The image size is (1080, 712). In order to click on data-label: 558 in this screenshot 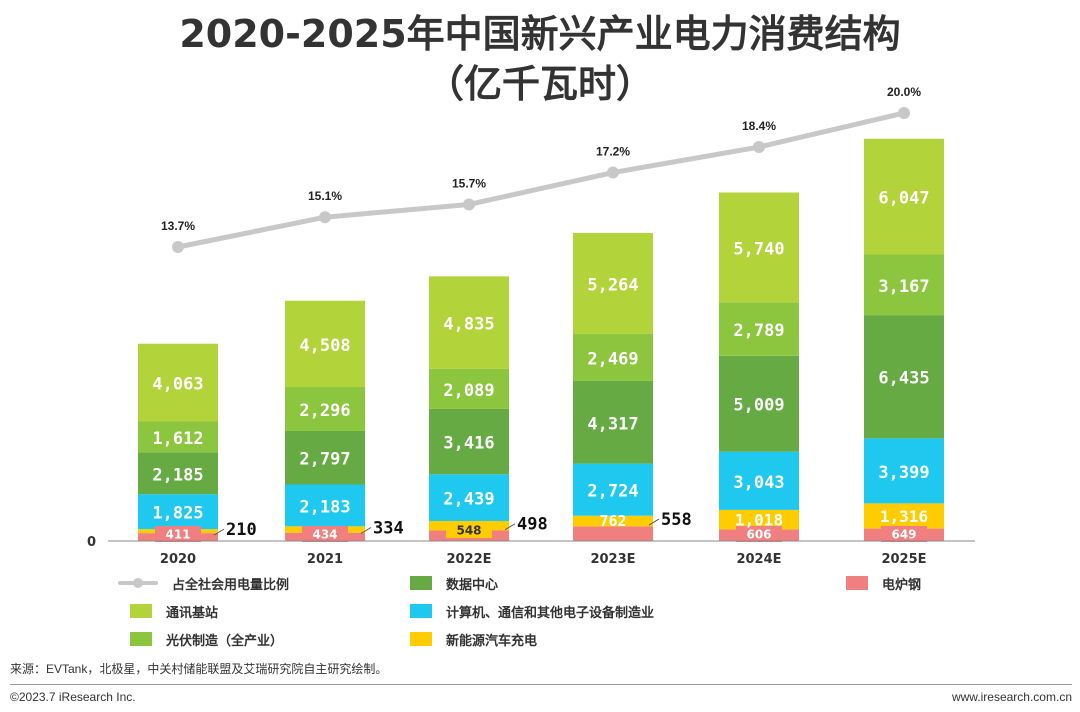, I will do `click(676, 520)`.